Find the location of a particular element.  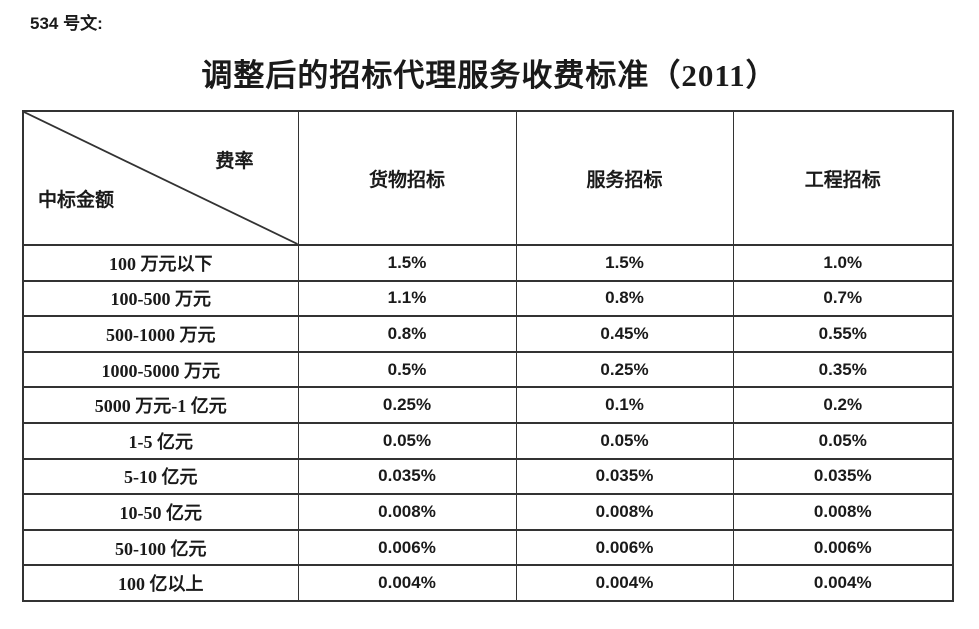

fee-value-cell: 0.1% is located at coordinates (624, 405).